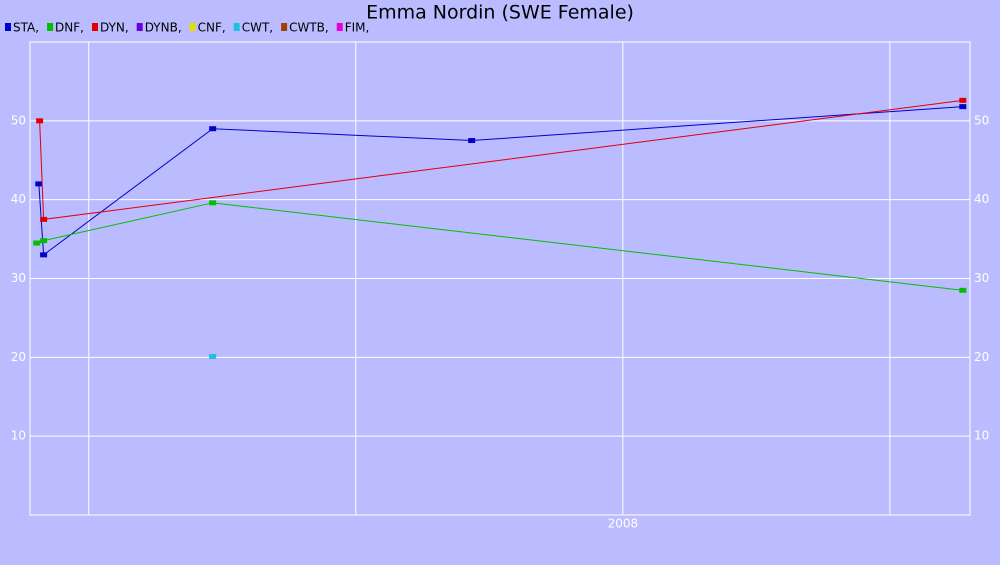  I want to click on y-tick-label: 40, so click(18, 199).